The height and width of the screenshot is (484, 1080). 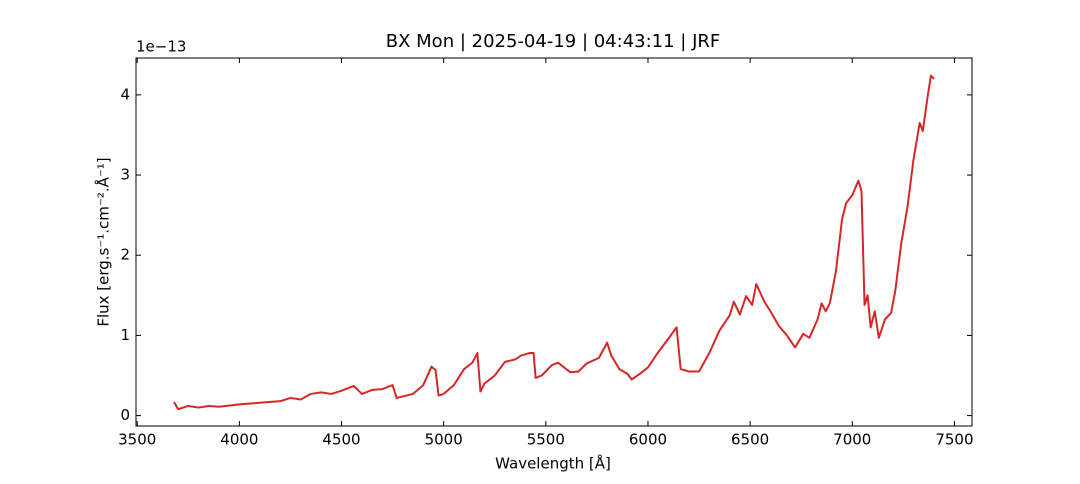 I want to click on x-tick-label: 3500, so click(x=137, y=440).